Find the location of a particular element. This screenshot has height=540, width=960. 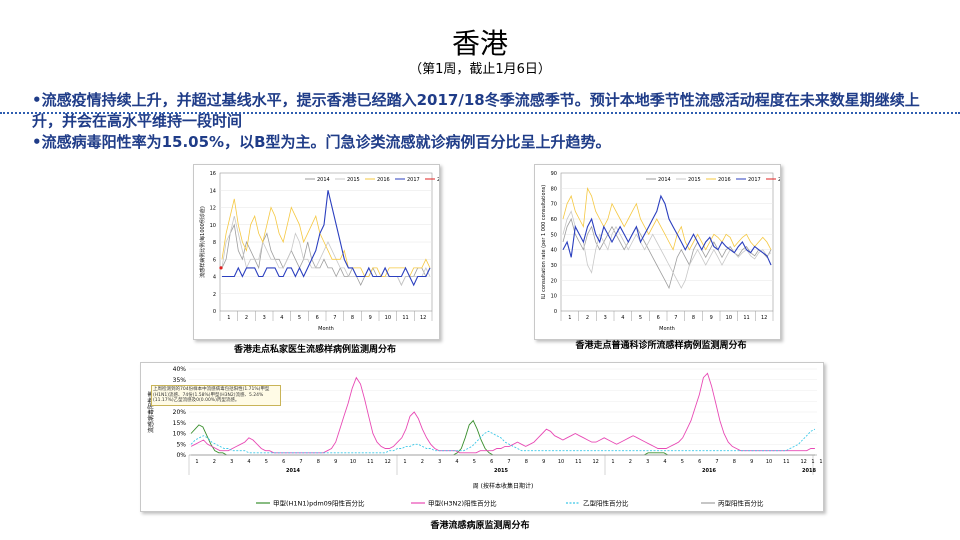

dotted-divider is located at coordinates (480, 113).